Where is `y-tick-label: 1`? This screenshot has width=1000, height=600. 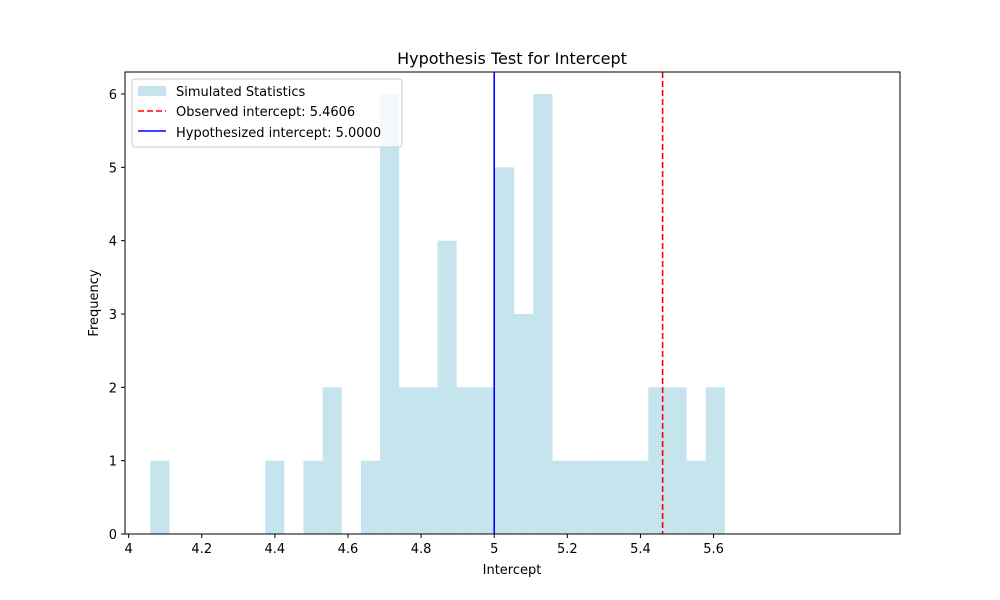 y-tick-label: 1 is located at coordinates (113, 462).